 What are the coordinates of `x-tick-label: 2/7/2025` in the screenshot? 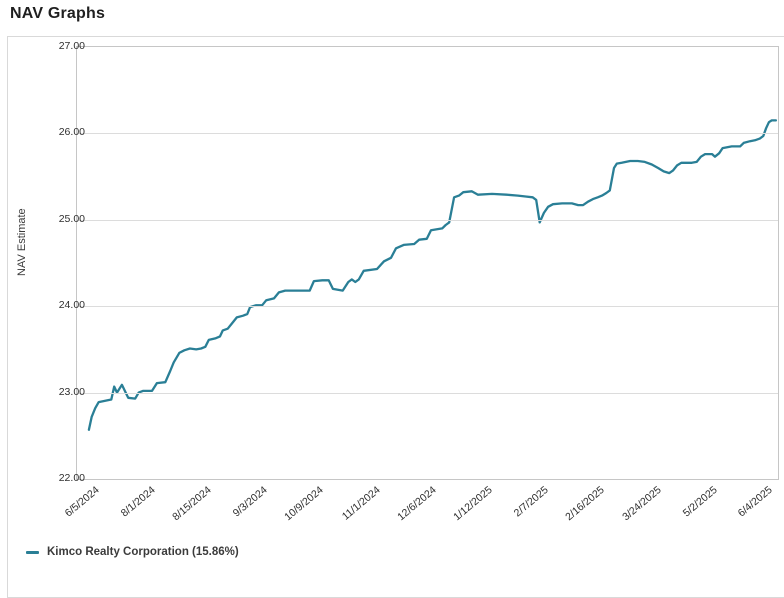 It's located at (531, 502).